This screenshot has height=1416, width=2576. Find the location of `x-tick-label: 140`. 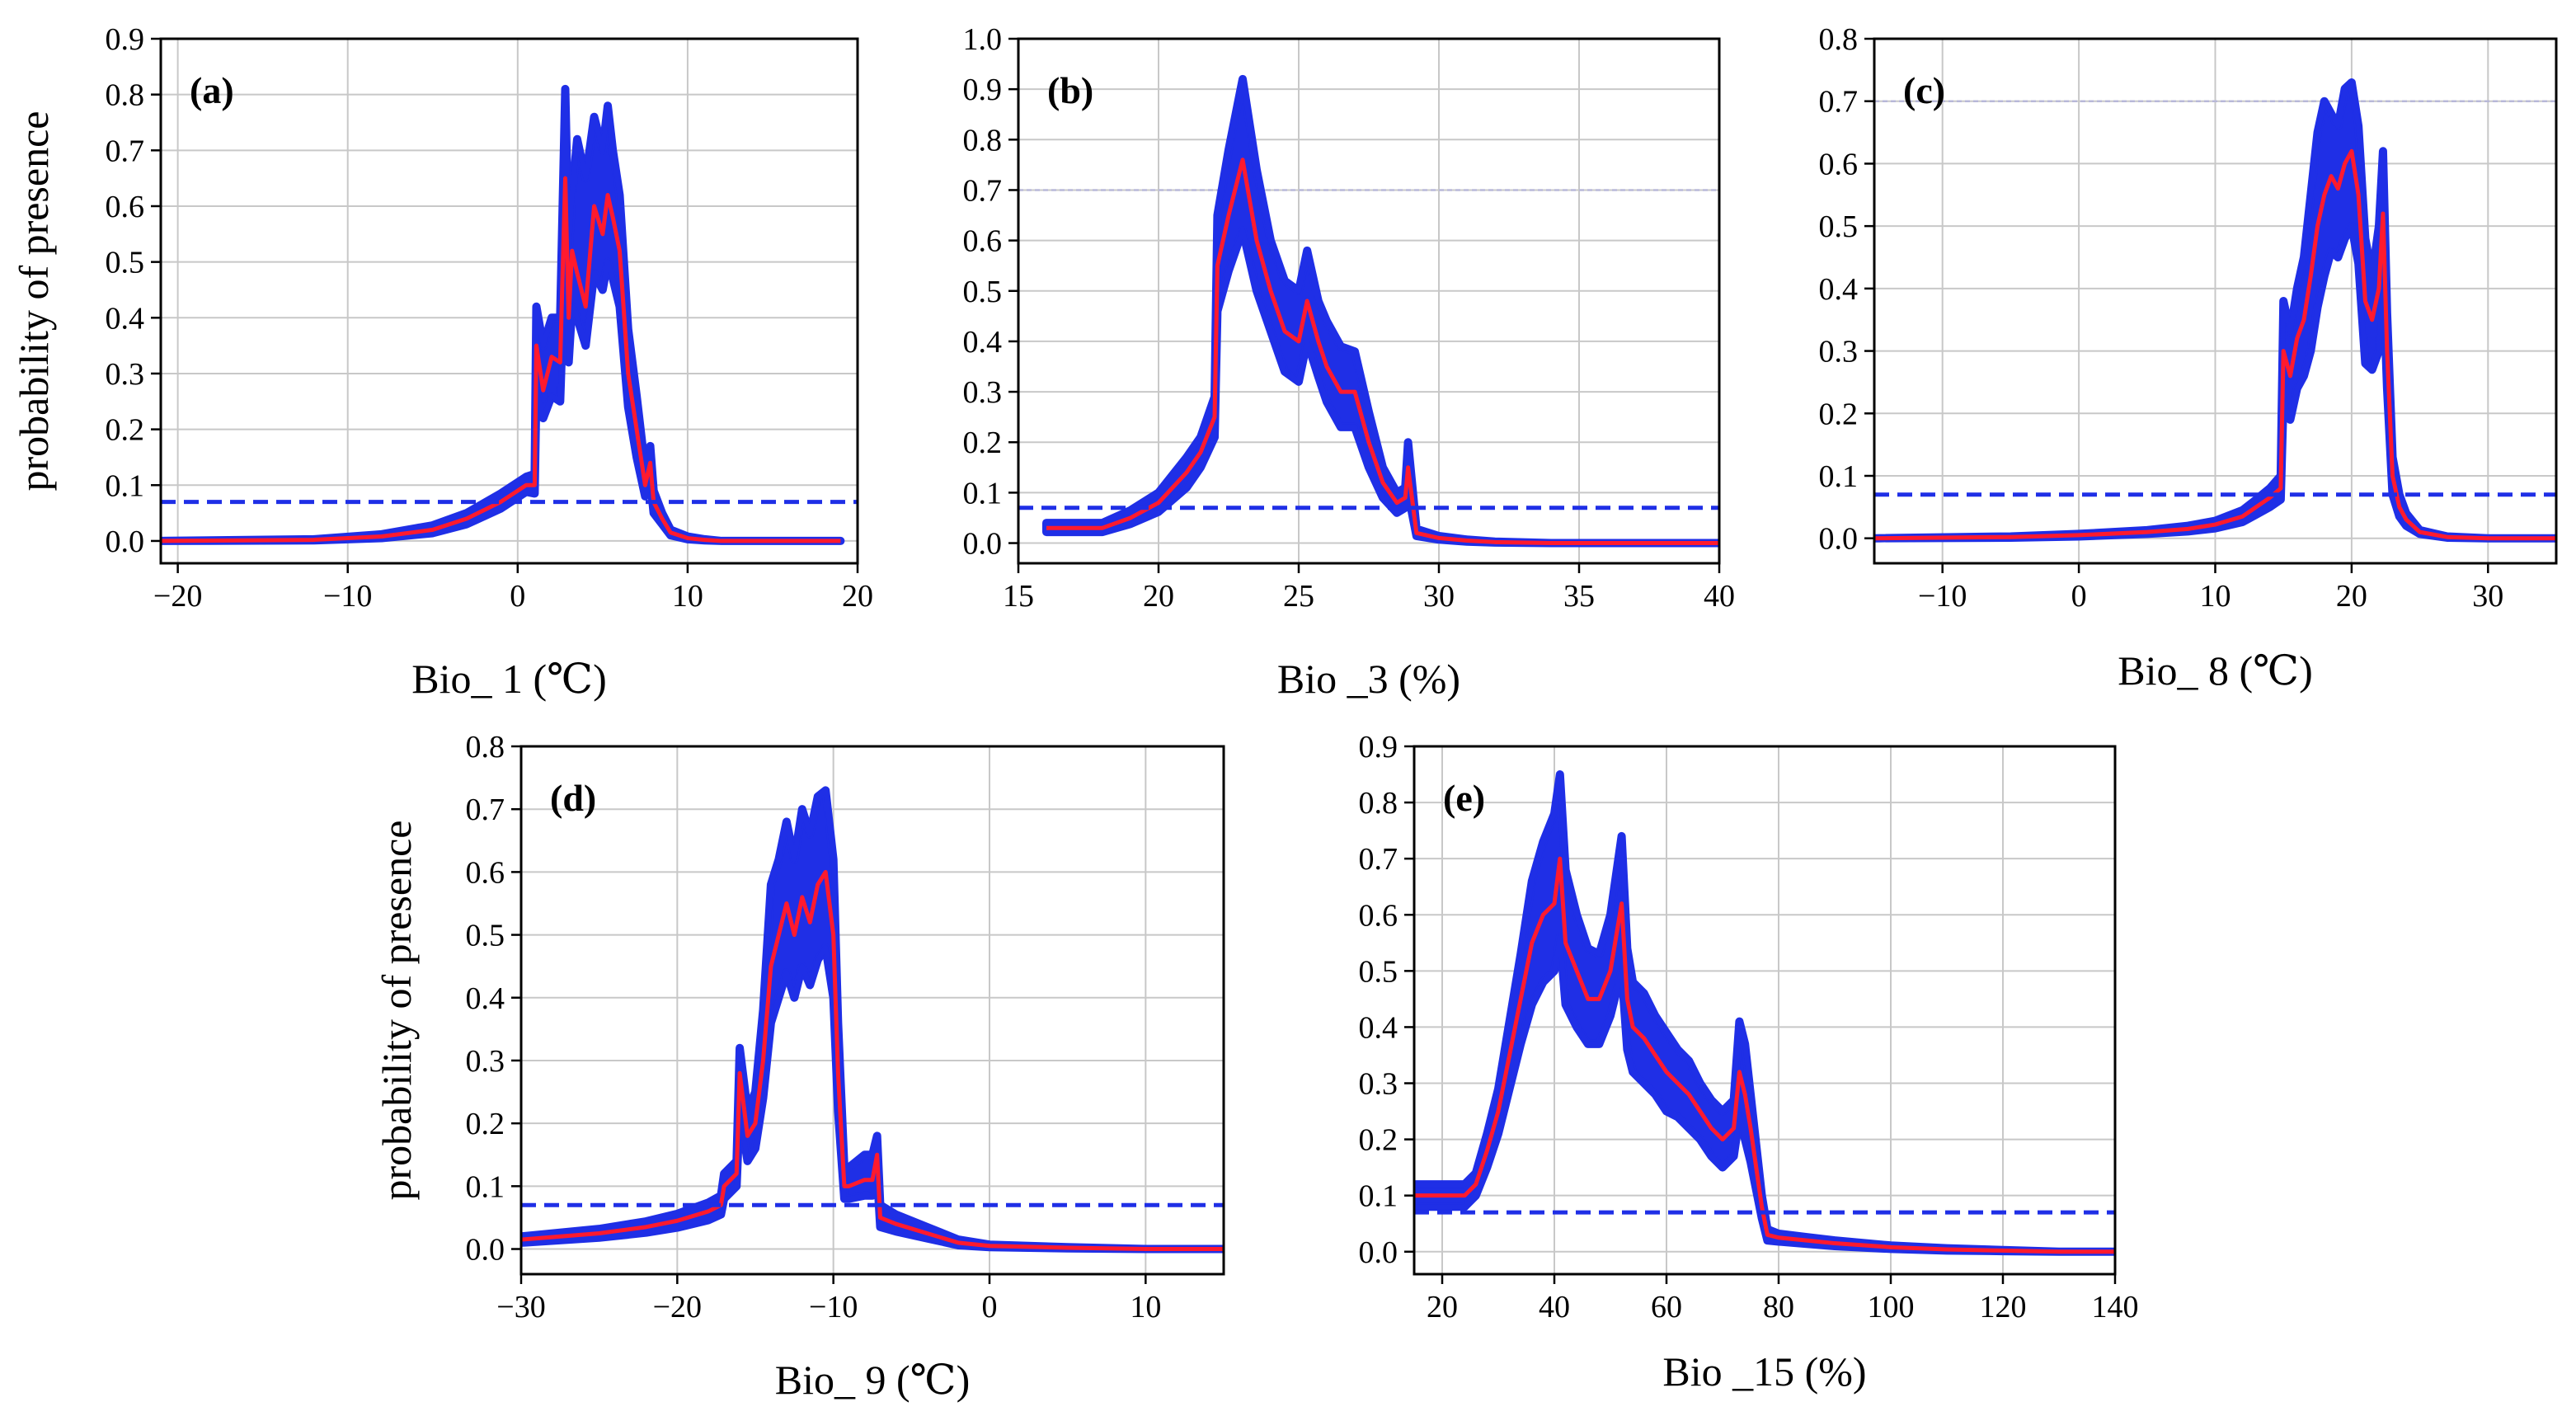

x-tick-label: 140 is located at coordinates (2115, 1307).